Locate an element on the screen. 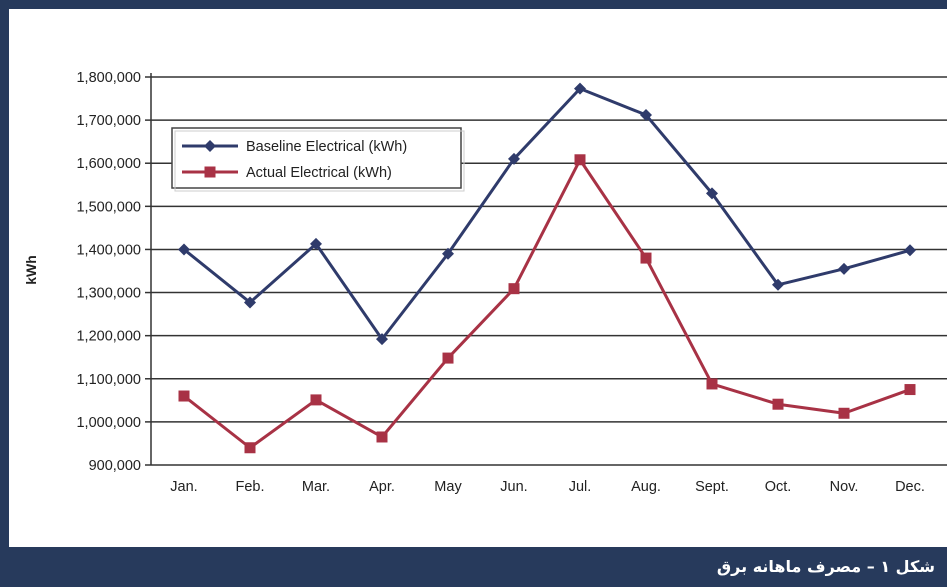 The width and height of the screenshot is (947, 587). y-tick-label: 1,200,000 is located at coordinates (108, 337).